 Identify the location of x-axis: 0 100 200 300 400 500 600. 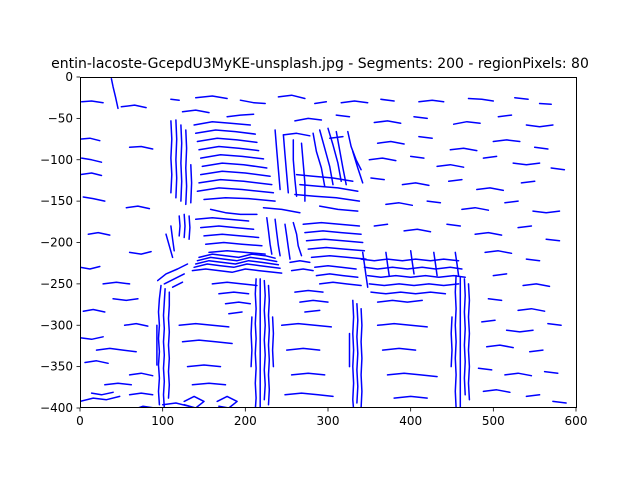
(331, 418).